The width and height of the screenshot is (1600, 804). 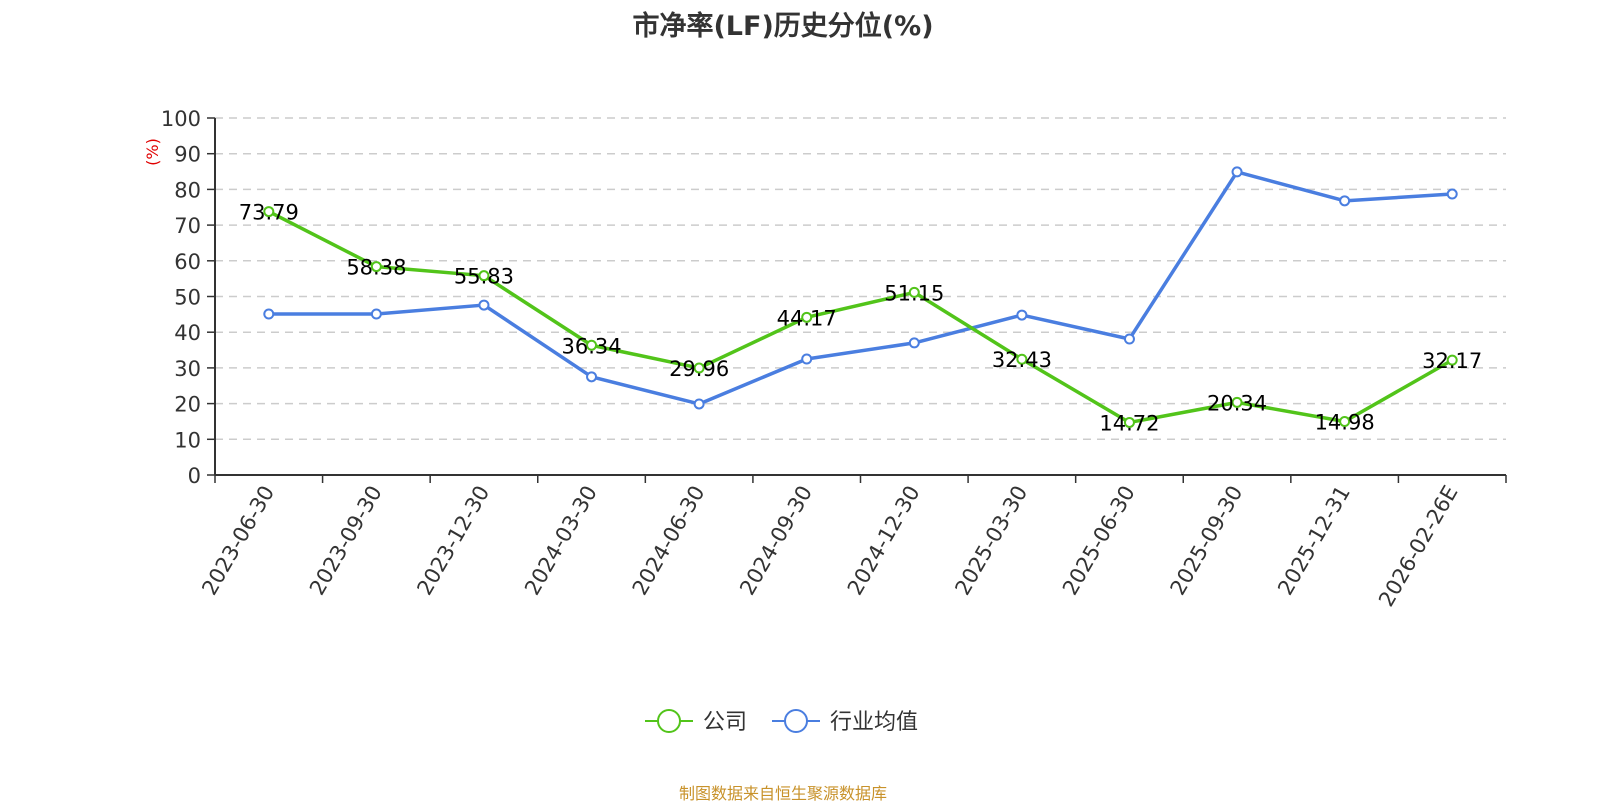 I want to click on data-label: 51.15, so click(x=914, y=293).